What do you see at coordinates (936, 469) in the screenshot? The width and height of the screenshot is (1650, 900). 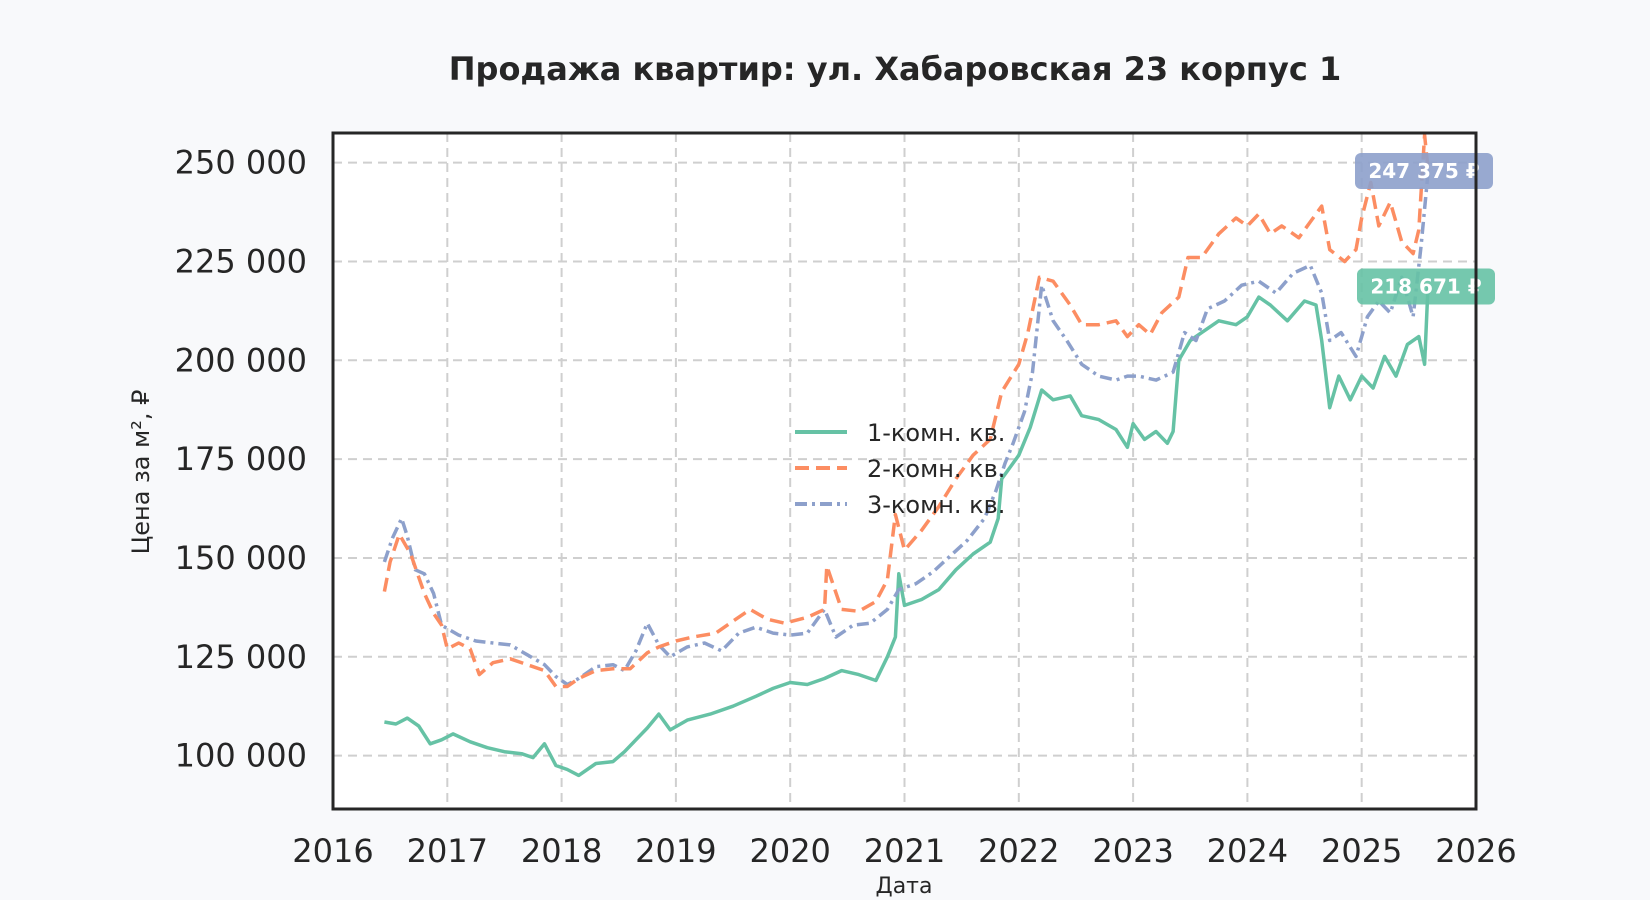 I see `legend-label: 2-комн. кв.` at bounding box center [936, 469].